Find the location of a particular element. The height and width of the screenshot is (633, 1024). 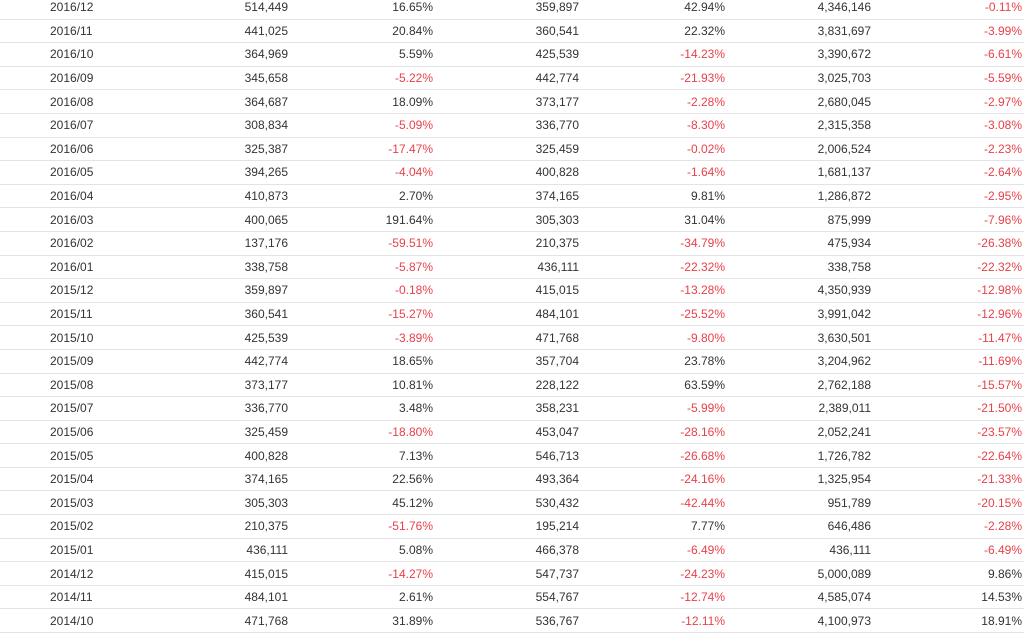

cumulative-change-cell: -2.64% is located at coordinates (949, 172).